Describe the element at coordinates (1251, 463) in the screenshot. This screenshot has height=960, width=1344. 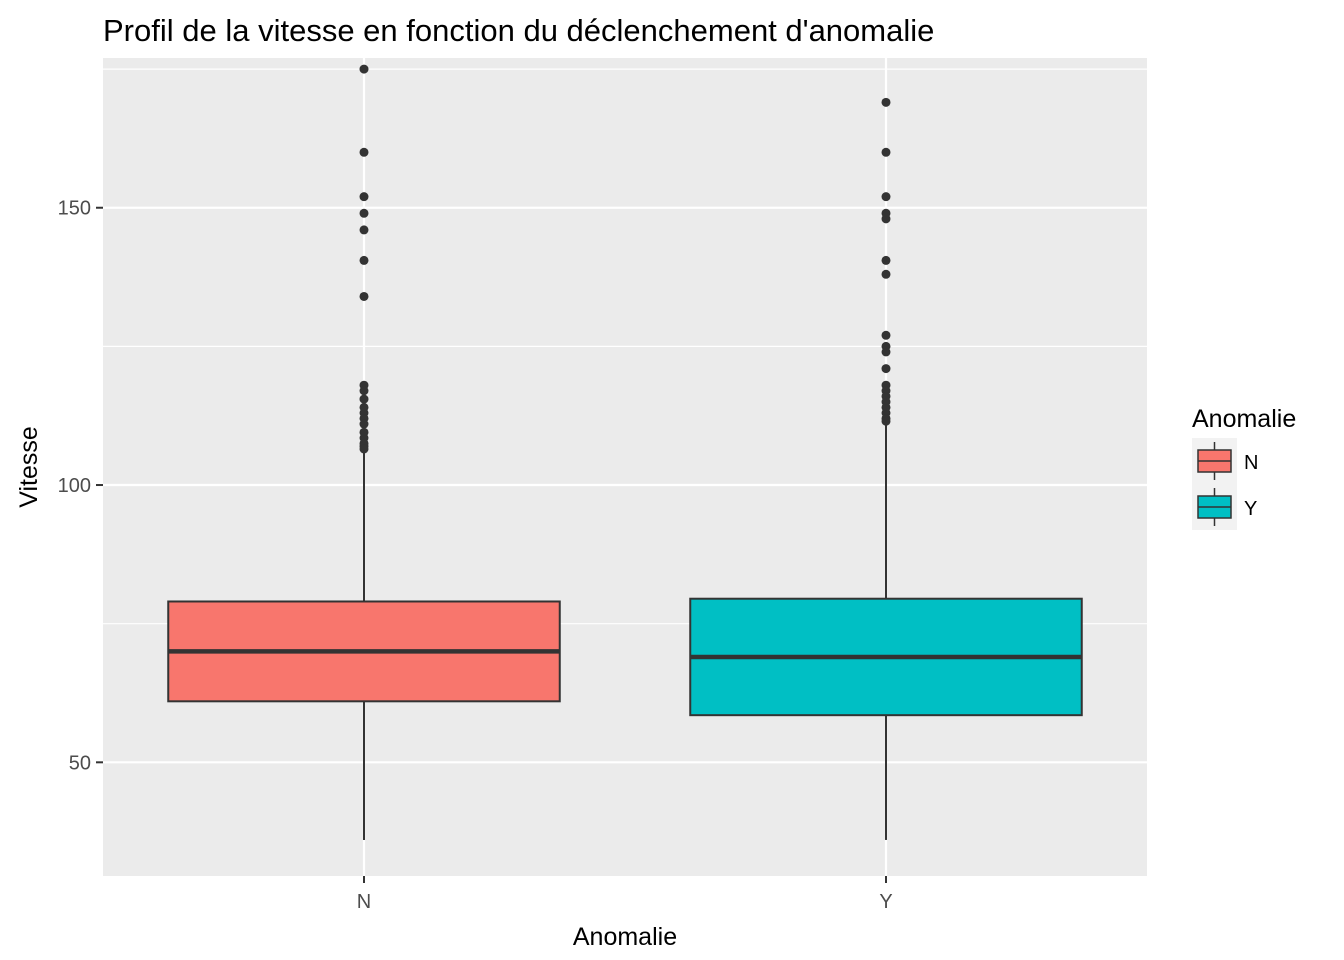
I see `legend-label: N` at that location.